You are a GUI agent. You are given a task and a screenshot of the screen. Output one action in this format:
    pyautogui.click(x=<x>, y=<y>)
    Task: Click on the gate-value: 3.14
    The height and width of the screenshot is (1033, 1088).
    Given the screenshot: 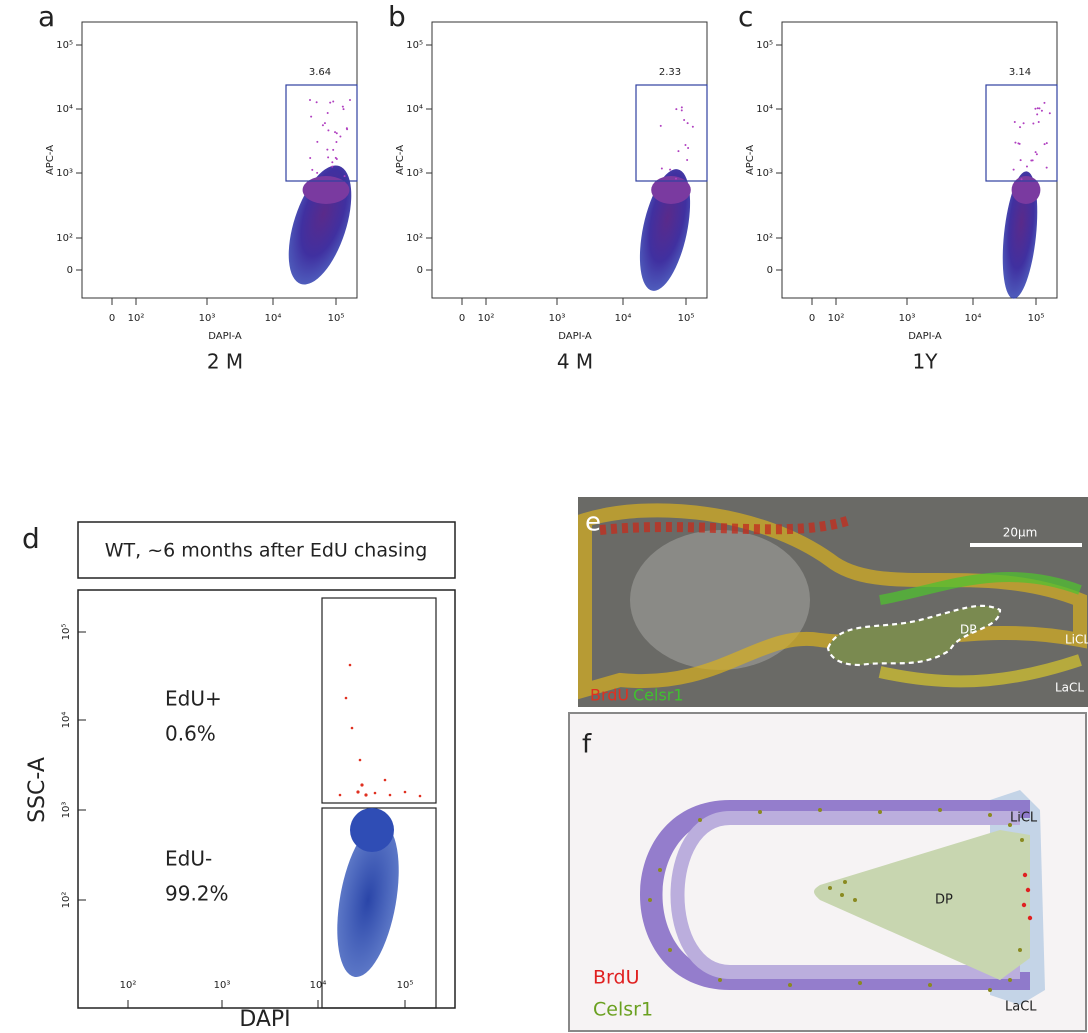 What is the action you would take?
    pyautogui.click(x=1020, y=72)
    